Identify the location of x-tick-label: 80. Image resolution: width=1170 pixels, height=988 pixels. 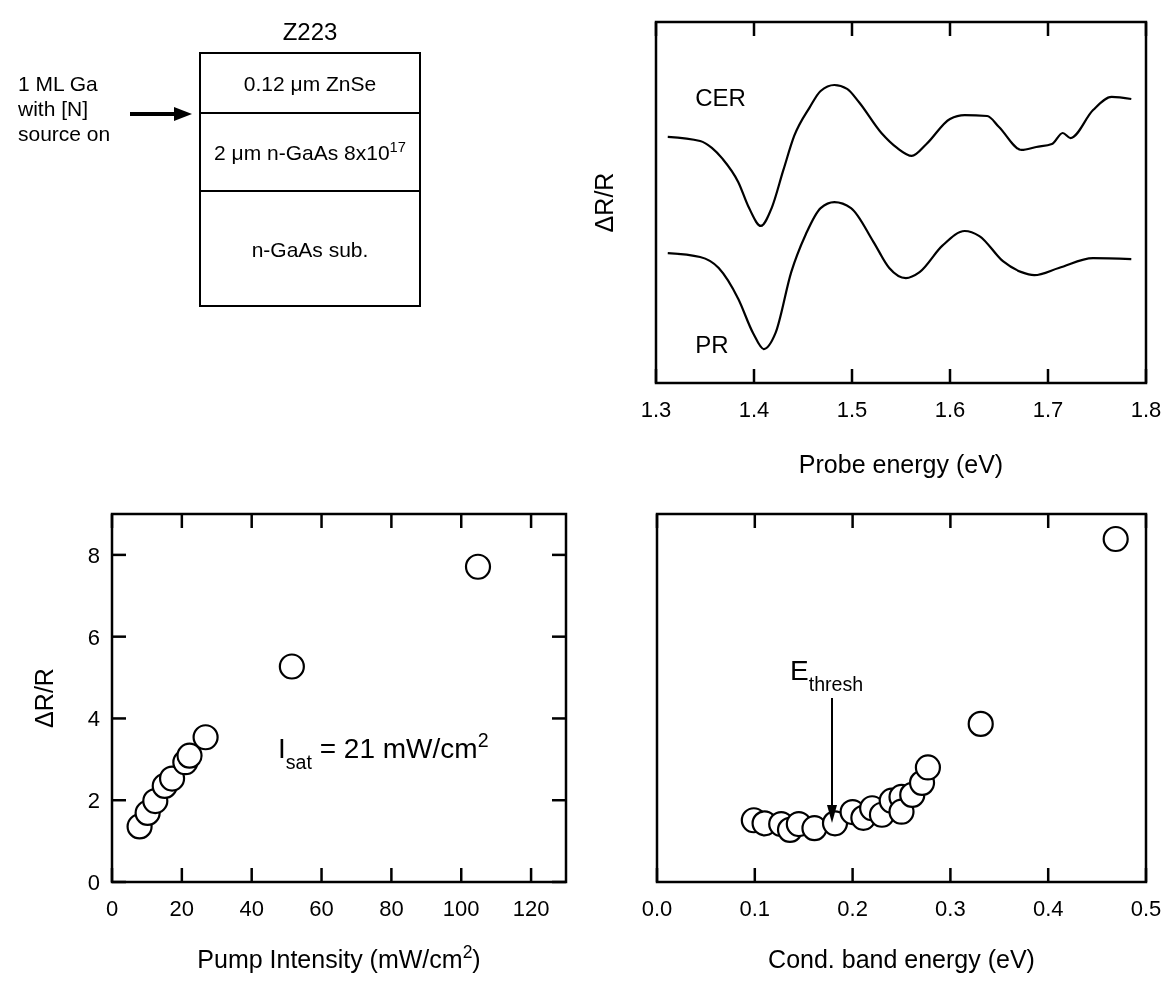
(391, 908).